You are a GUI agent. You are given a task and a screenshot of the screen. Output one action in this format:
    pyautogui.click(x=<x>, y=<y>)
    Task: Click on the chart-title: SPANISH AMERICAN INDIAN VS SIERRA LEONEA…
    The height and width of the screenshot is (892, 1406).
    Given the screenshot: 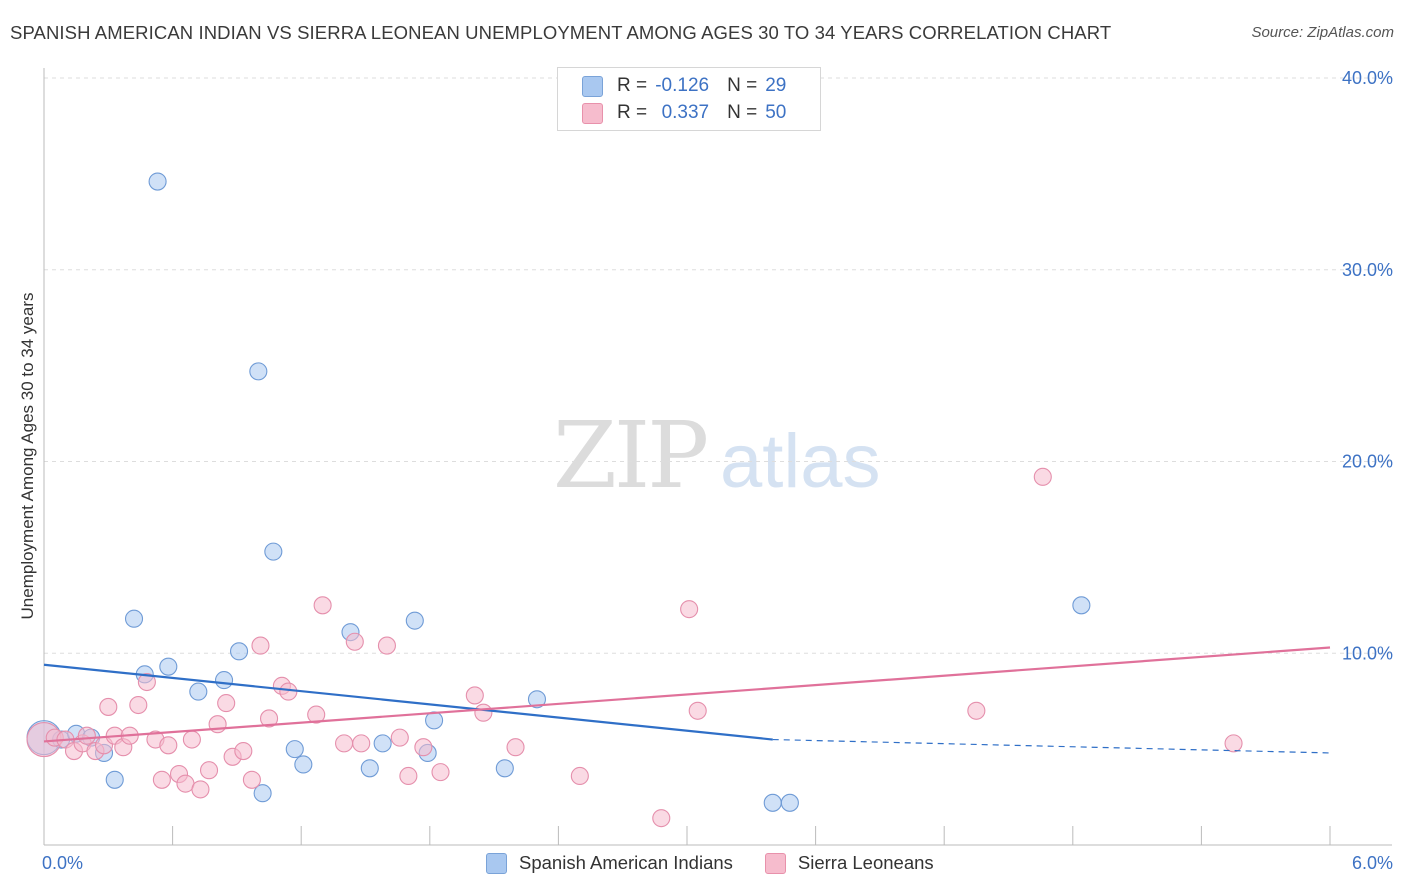 What is the action you would take?
    pyautogui.click(x=561, y=32)
    